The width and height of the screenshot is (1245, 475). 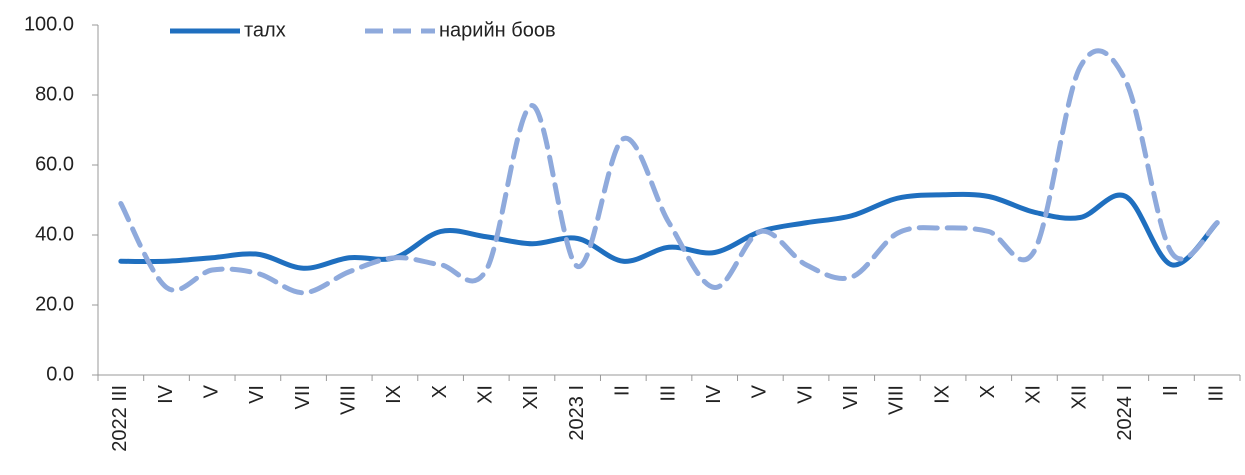 What do you see at coordinates (497, 30) in the screenshot?
I see `legend-label: нарийн боов` at bounding box center [497, 30].